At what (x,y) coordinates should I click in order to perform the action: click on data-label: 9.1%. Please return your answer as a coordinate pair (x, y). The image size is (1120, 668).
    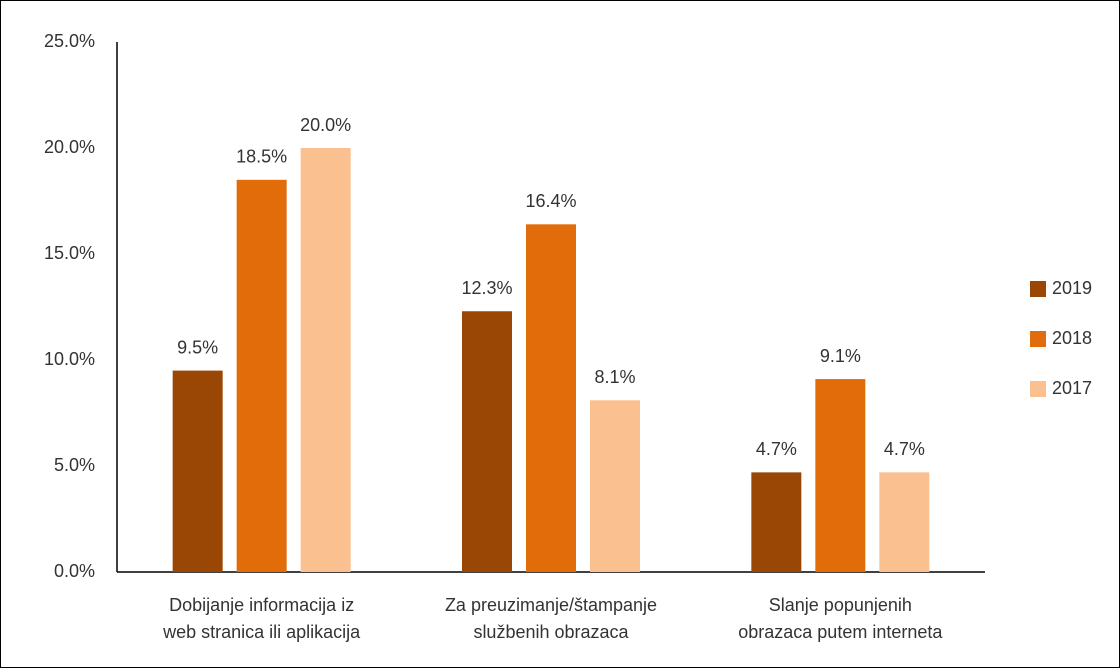
    Looking at the image, I should click on (840, 356).